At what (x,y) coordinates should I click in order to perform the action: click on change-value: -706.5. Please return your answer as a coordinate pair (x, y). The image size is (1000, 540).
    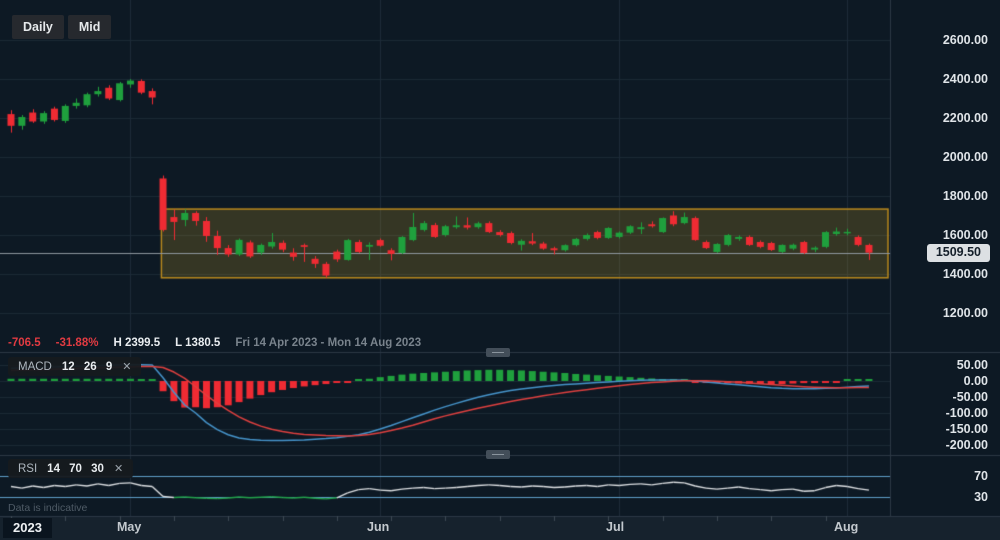
    Looking at the image, I should click on (24, 343).